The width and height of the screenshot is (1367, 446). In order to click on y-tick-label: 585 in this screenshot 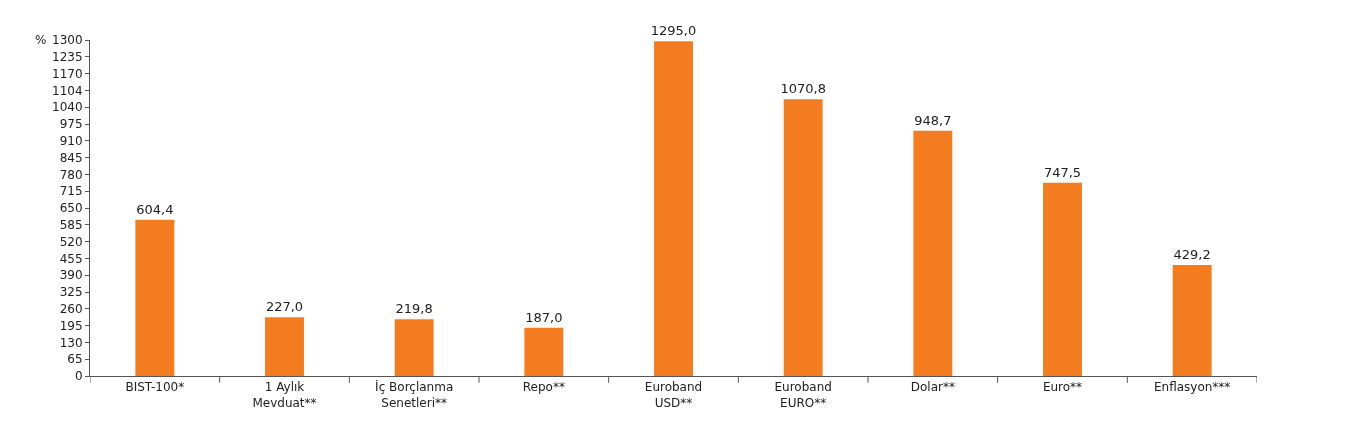, I will do `click(71, 225)`.